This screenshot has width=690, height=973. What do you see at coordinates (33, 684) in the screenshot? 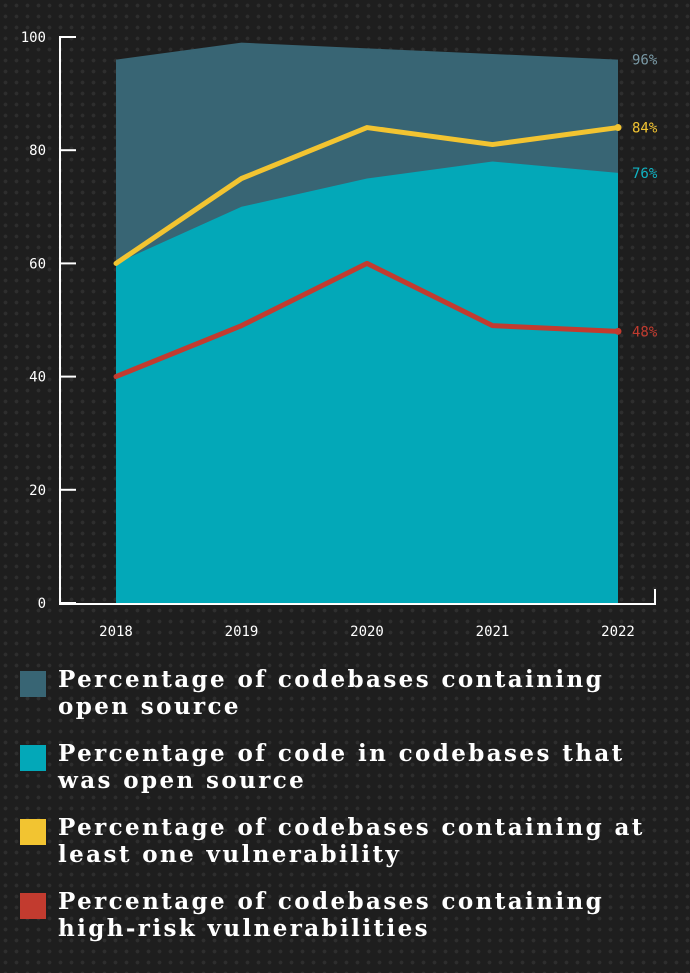
I see `legend-swatch-open-source-codebases` at bounding box center [33, 684].